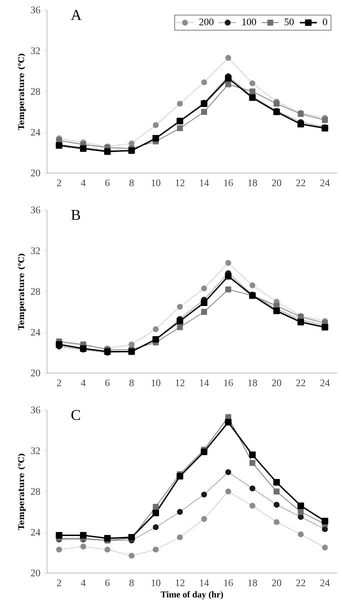 The width and height of the screenshot is (342, 616). Describe the element at coordinates (325, 22) in the screenshot. I see `legend-label: 0` at that location.